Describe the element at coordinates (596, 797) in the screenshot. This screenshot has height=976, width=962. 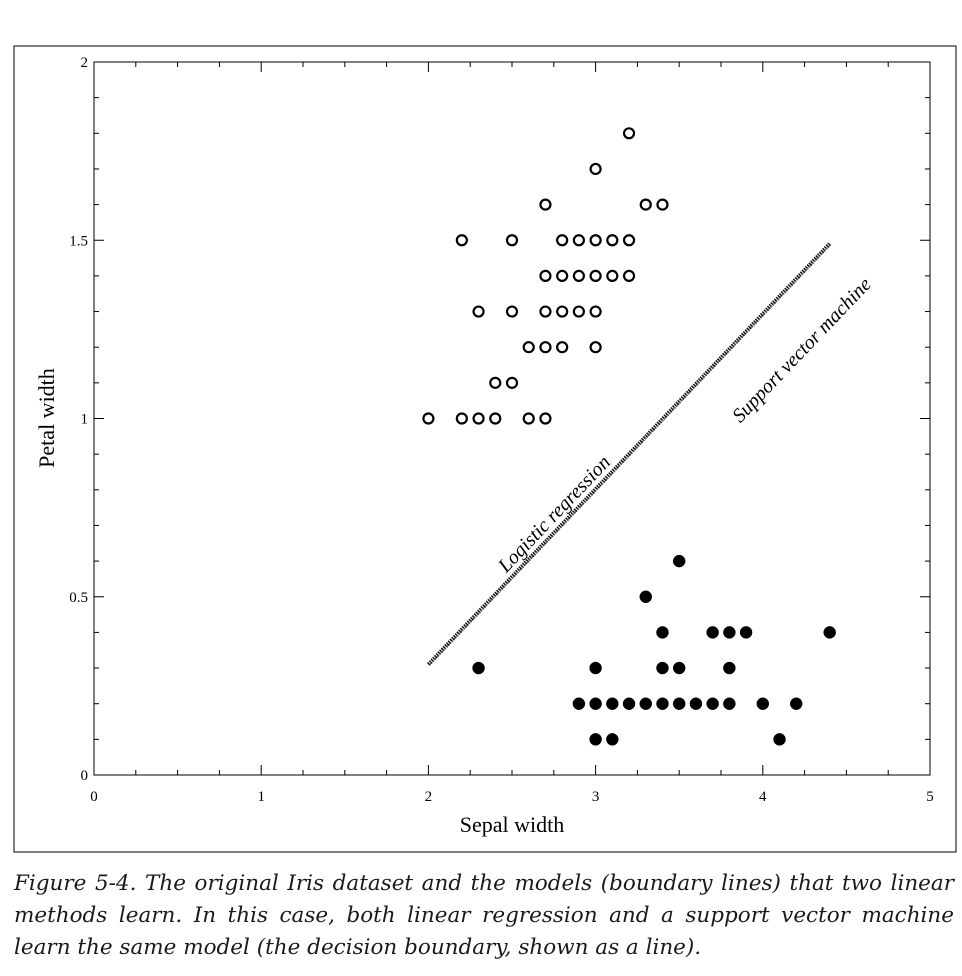
I see `x-tick-label: 3` at that location.